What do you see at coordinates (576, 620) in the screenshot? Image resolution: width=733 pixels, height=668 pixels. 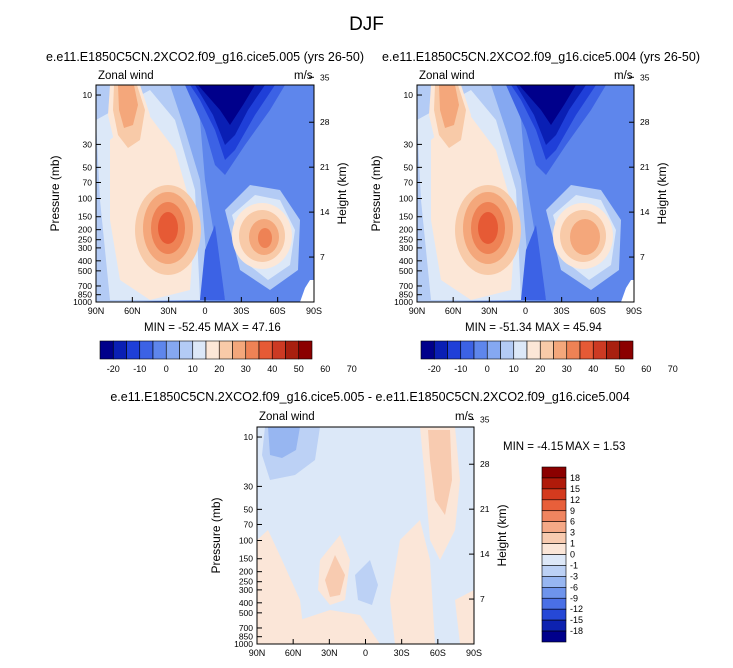 I see `plot3-colorbar-label: -15` at bounding box center [576, 620].